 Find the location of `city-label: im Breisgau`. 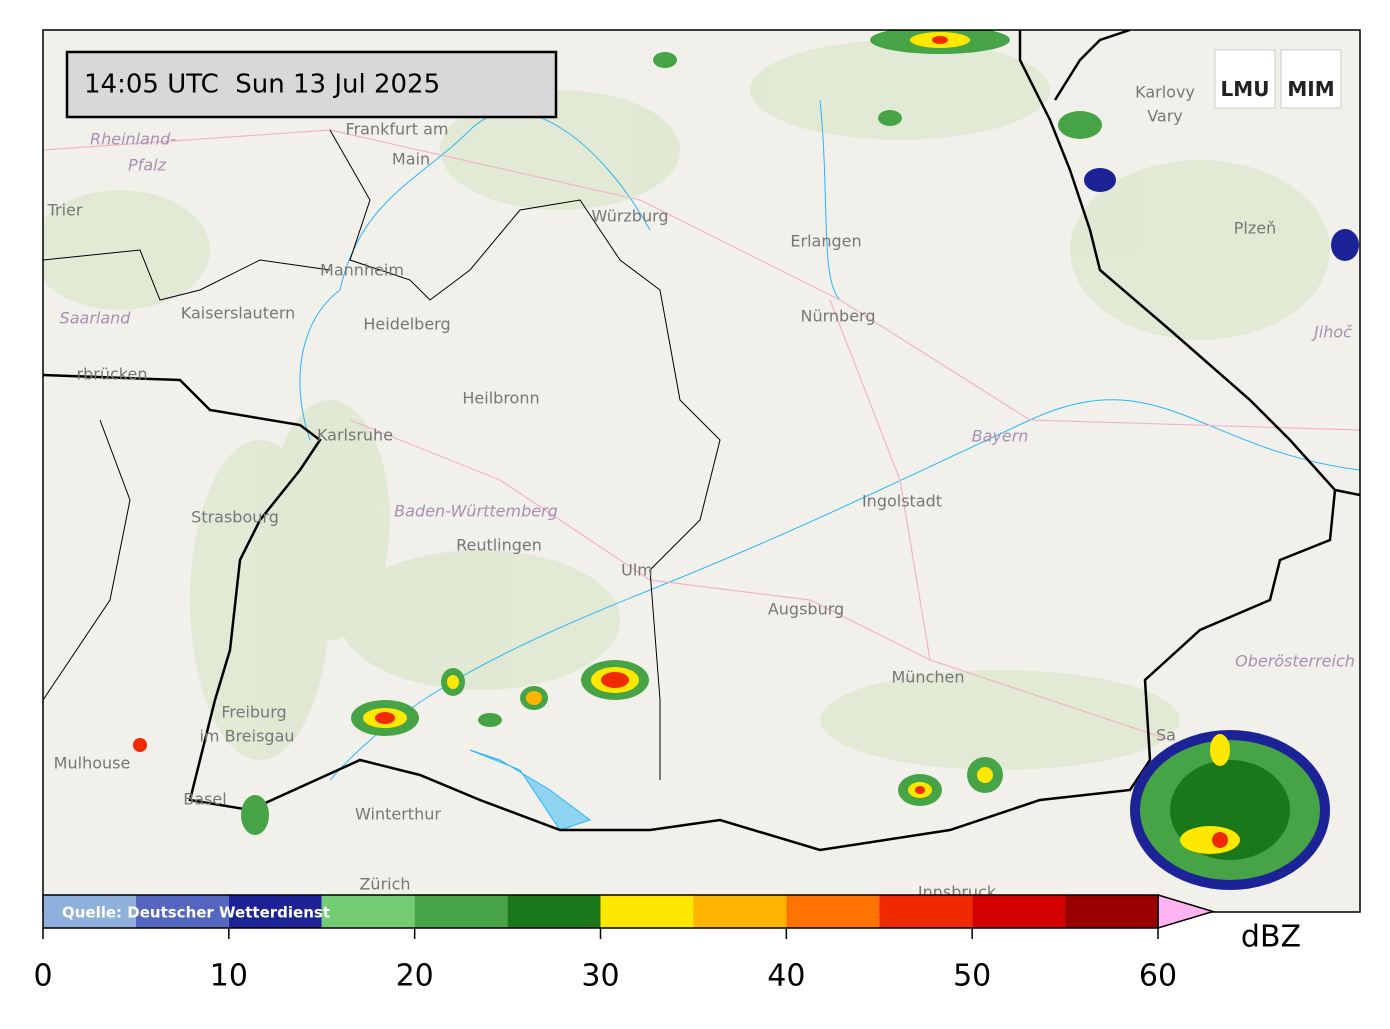

city-label: im Breisgau is located at coordinates (246, 736).